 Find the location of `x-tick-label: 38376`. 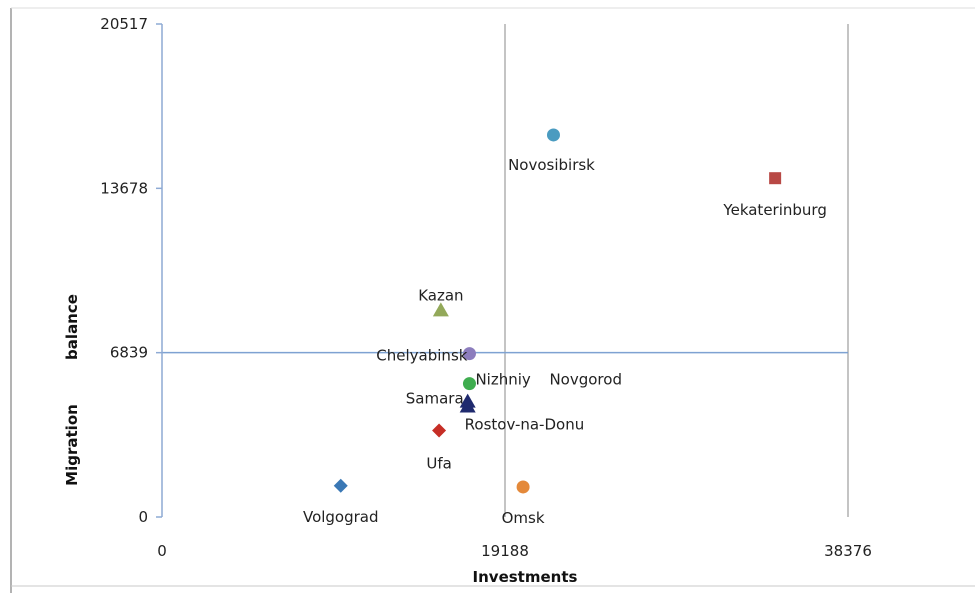

x-tick-label: 38376 is located at coordinates (848, 551).